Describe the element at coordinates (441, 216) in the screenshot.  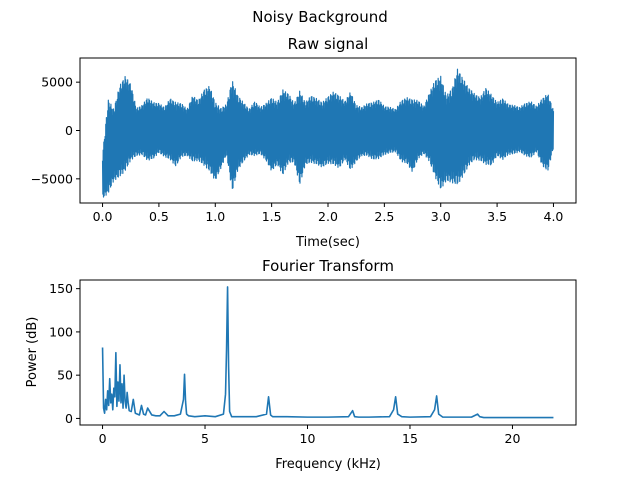
I see `raw-signal-x-tick-label: 3.0` at that location.